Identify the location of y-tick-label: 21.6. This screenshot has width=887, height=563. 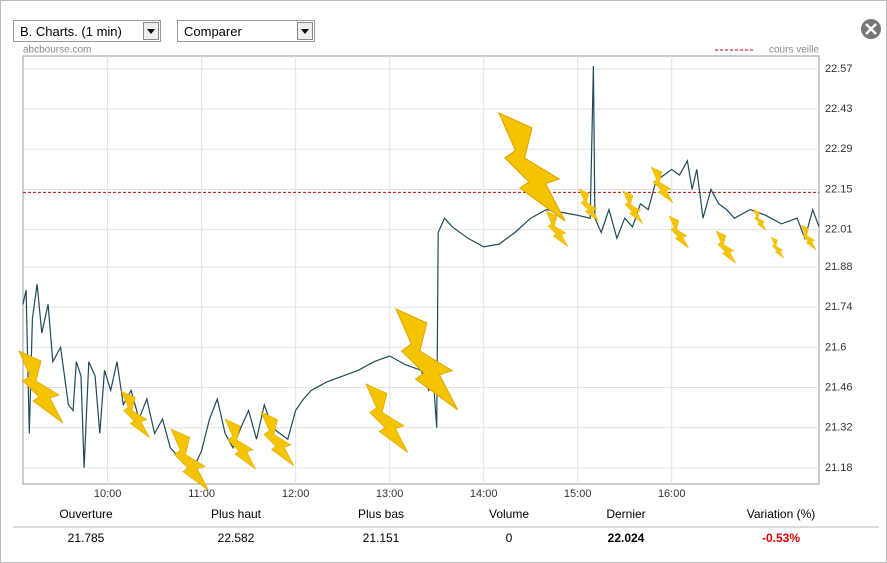
(835, 347).